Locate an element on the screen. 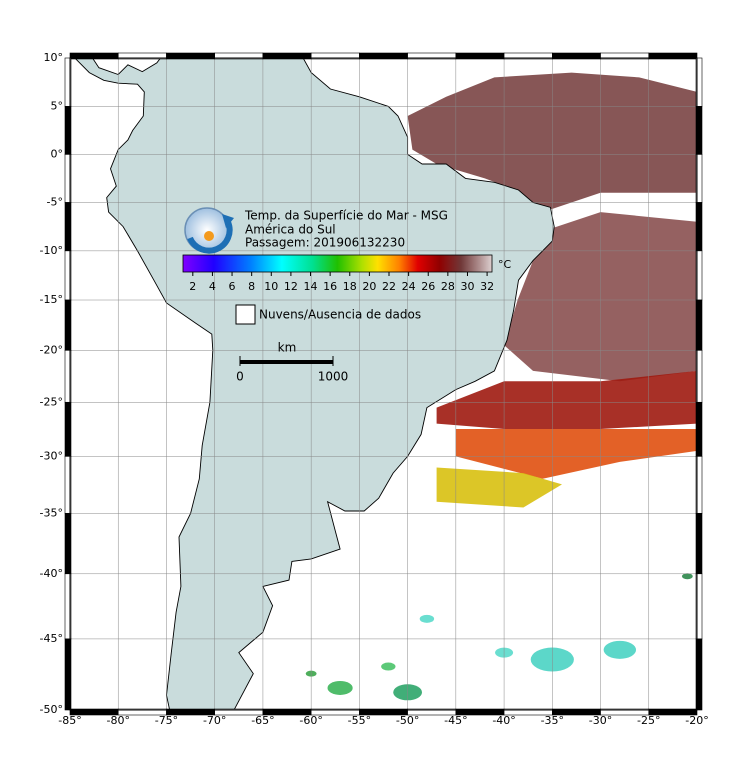  colorbar-tick-label: 8 is located at coordinates (251, 286).